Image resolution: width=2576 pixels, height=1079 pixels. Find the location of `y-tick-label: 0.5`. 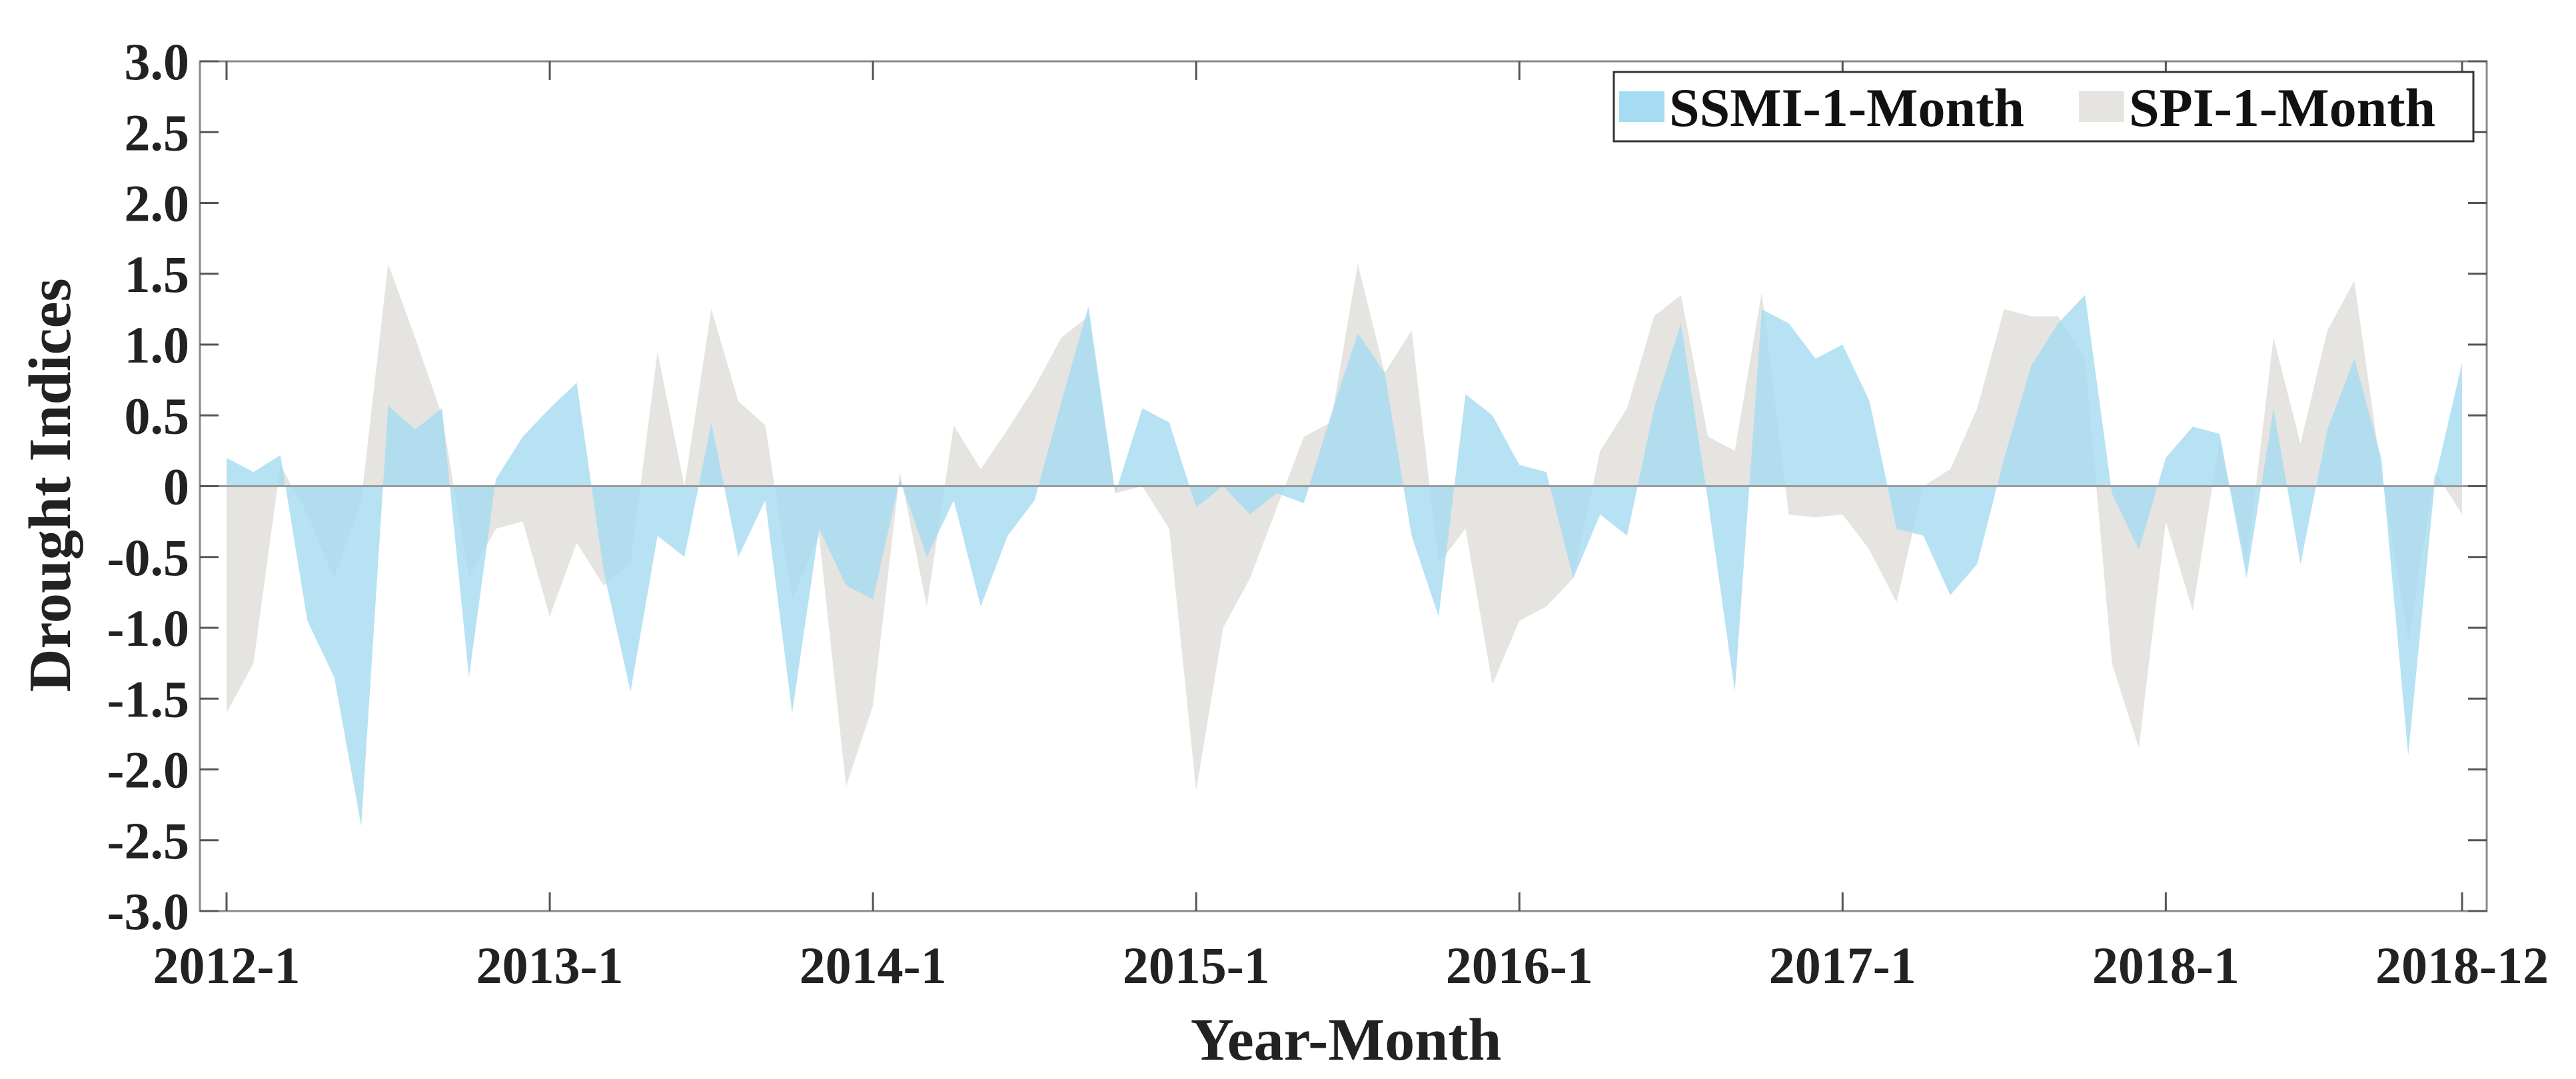

y-tick-label: 0.5 is located at coordinates (158, 416).